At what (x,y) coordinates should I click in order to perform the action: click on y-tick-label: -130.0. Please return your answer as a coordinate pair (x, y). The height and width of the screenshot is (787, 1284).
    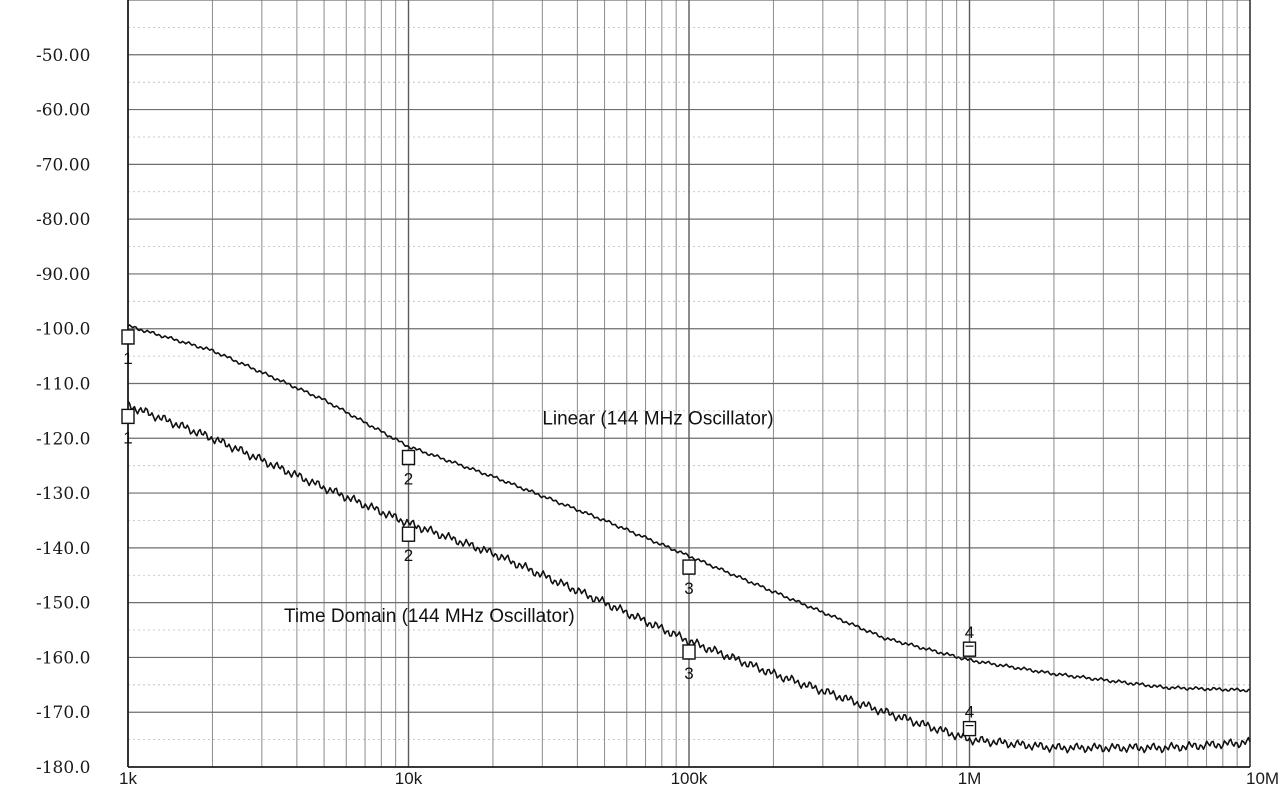
    Looking at the image, I should click on (63, 494).